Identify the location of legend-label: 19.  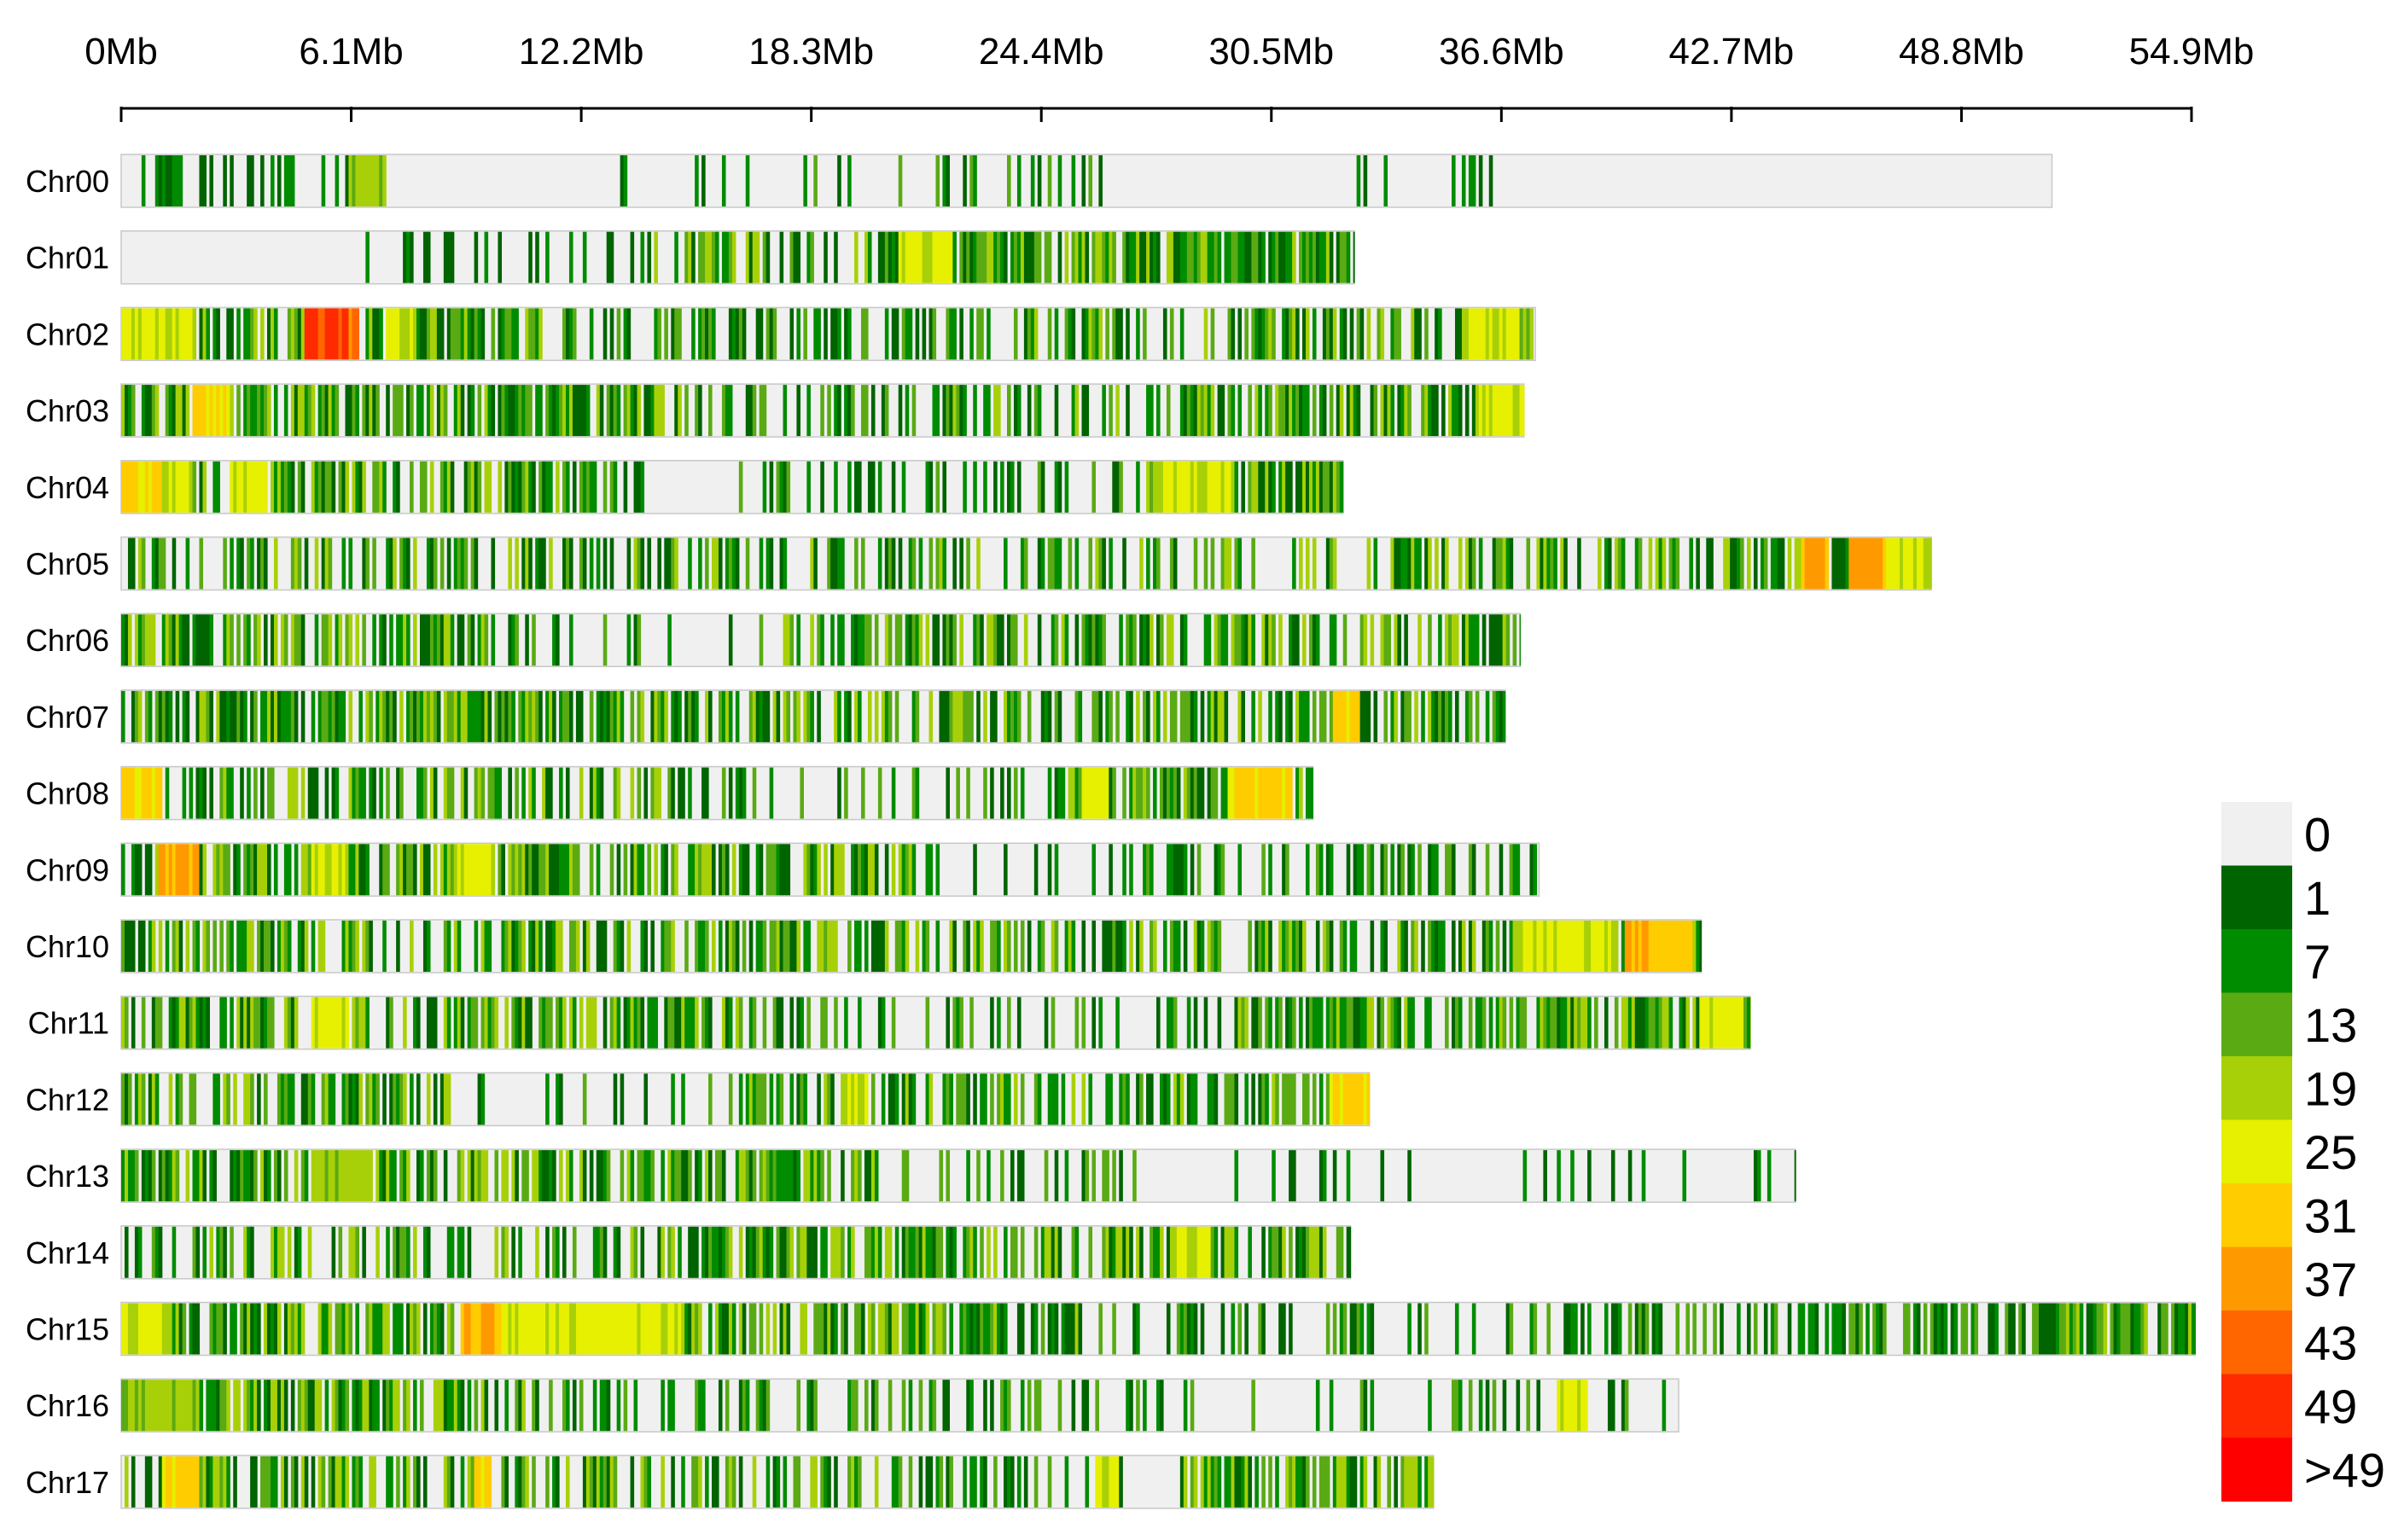
(2330, 1088).